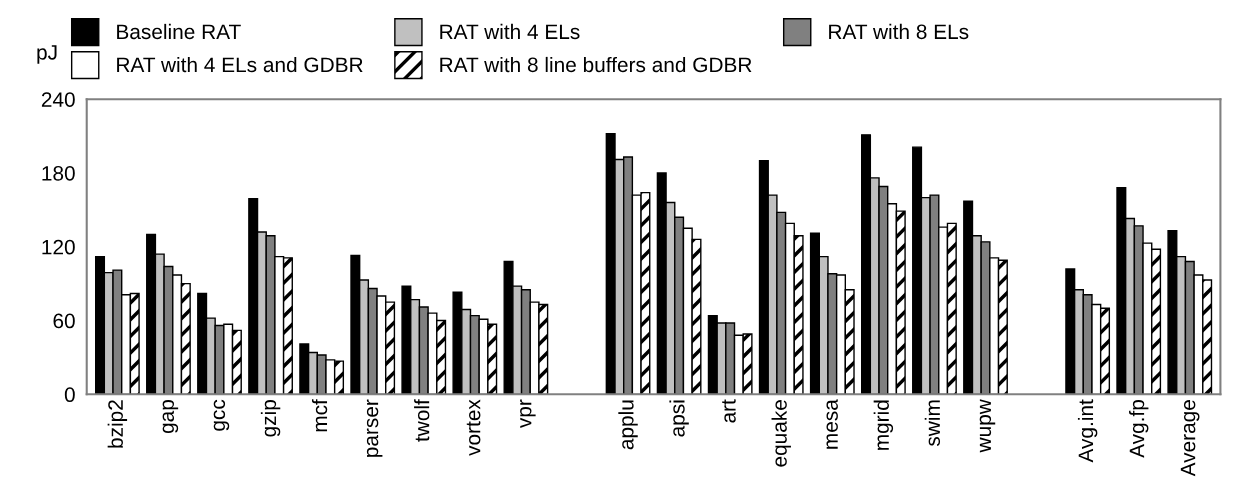 The image size is (1239, 496). Describe the element at coordinates (319, 415) in the screenshot. I see `x-tick-label: mcf` at that location.